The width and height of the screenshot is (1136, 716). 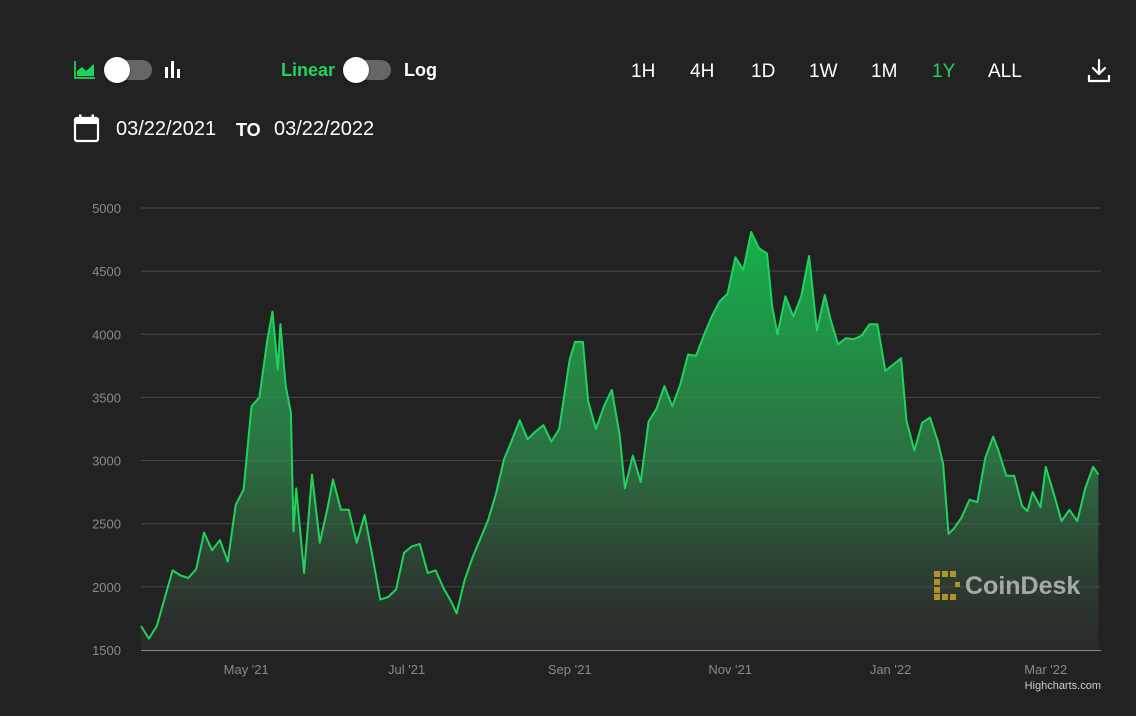 I want to click on chart-type-toggle-knob, so click(x=117, y=70).